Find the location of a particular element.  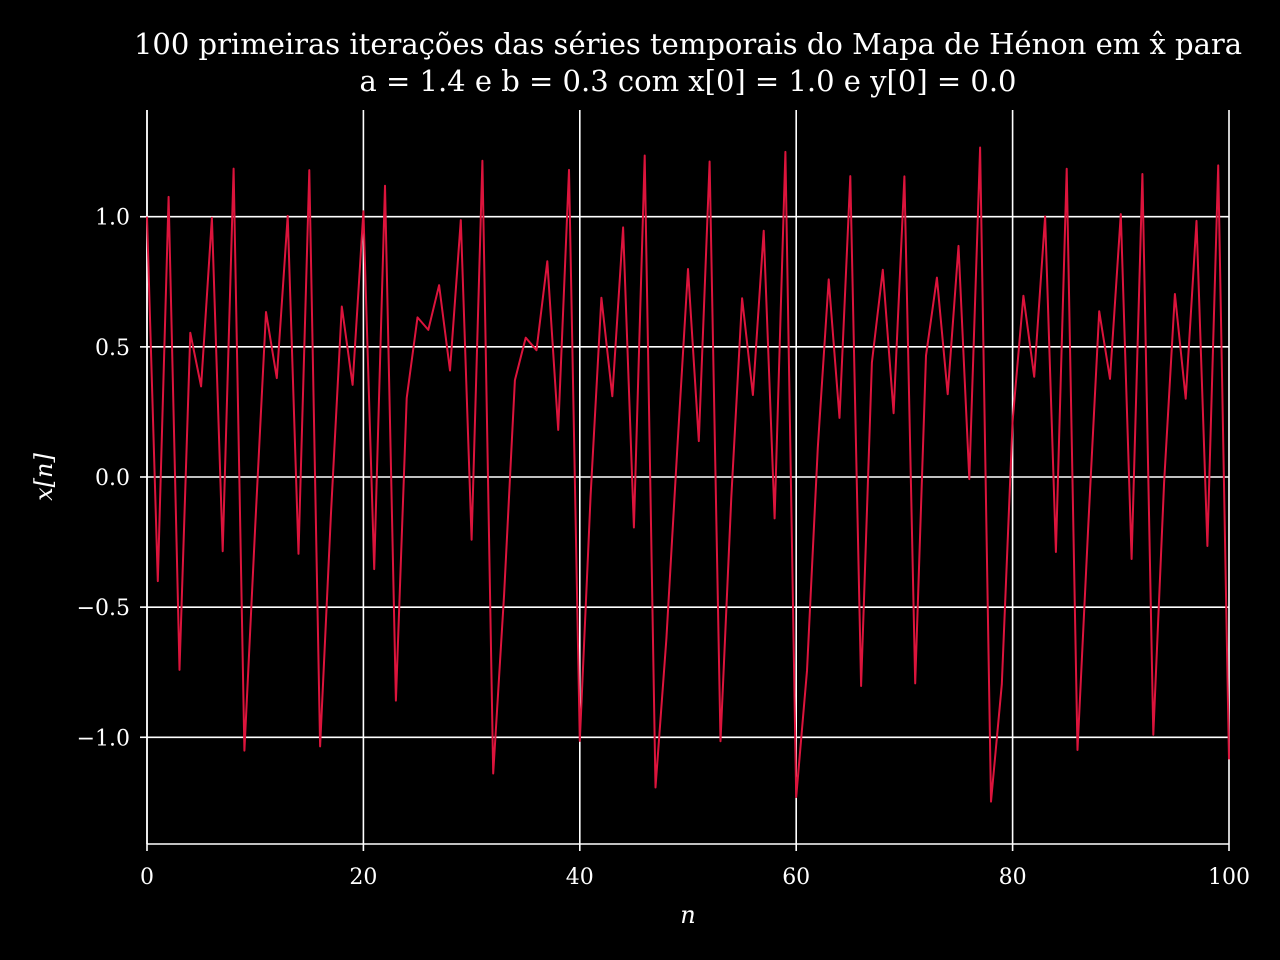

y-tick-label: 0.5 is located at coordinates (112, 348).